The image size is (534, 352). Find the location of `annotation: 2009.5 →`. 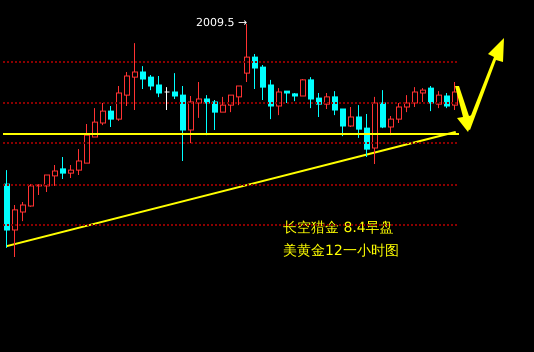

annotation: 2009.5 → is located at coordinates (222, 22).